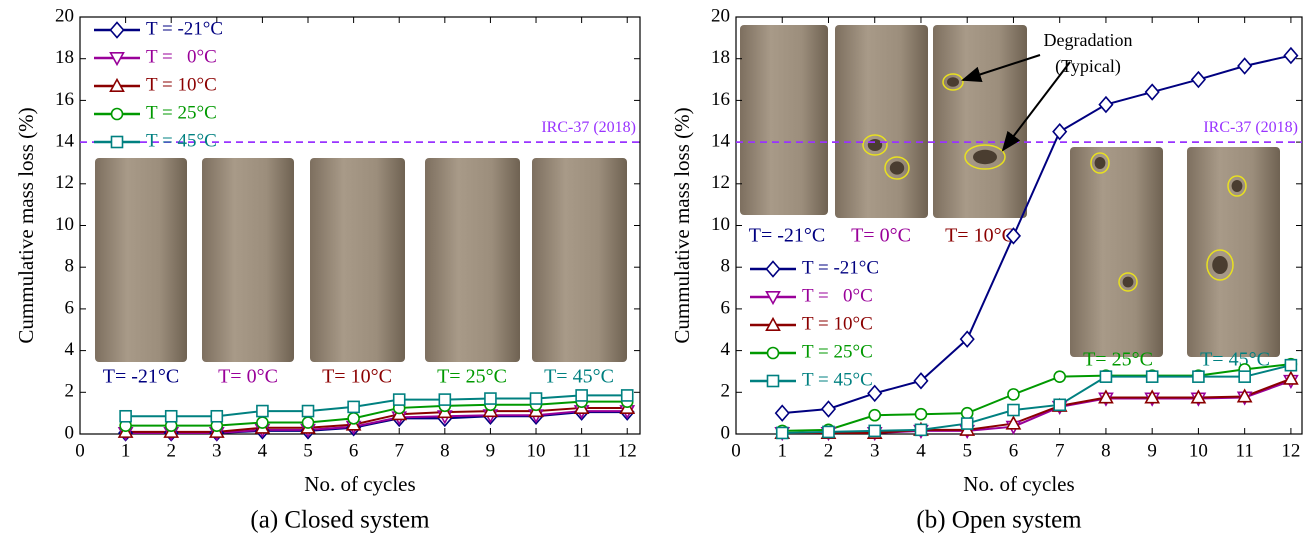 The width and height of the screenshot is (1314, 542). What do you see at coordinates (445, 450) in the screenshot?
I see `x-tick-label: 8` at bounding box center [445, 450].